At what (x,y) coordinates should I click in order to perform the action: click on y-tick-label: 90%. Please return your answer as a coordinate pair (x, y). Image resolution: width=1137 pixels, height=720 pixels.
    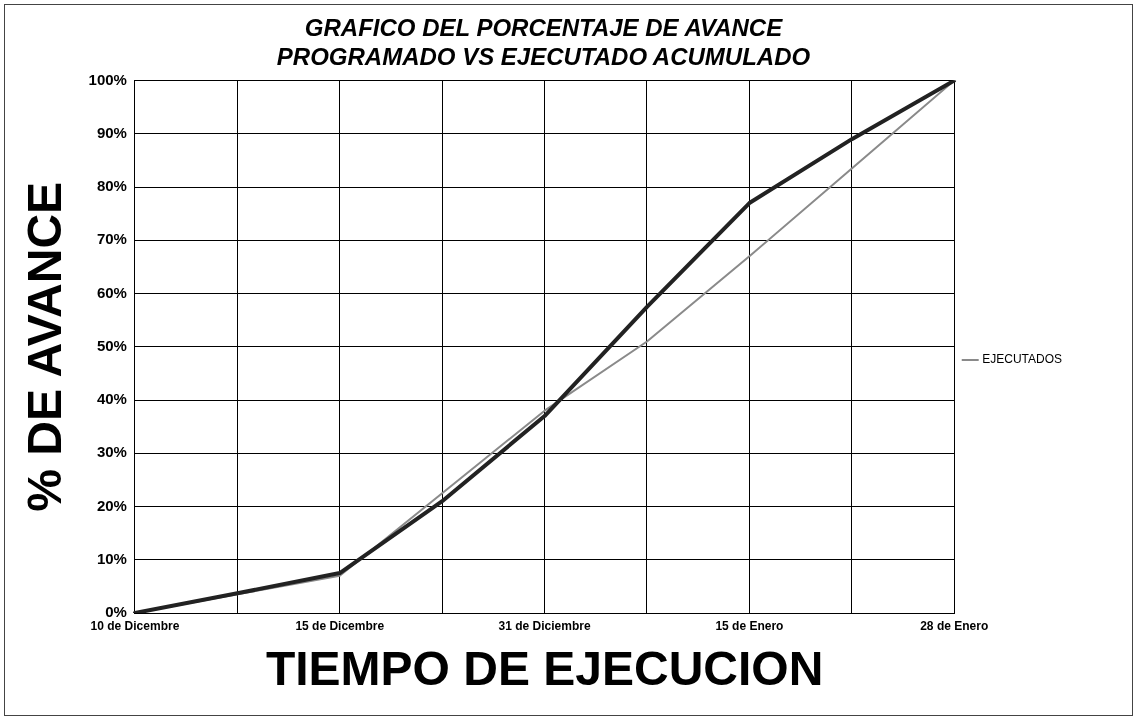
    Looking at the image, I should click on (111, 132).